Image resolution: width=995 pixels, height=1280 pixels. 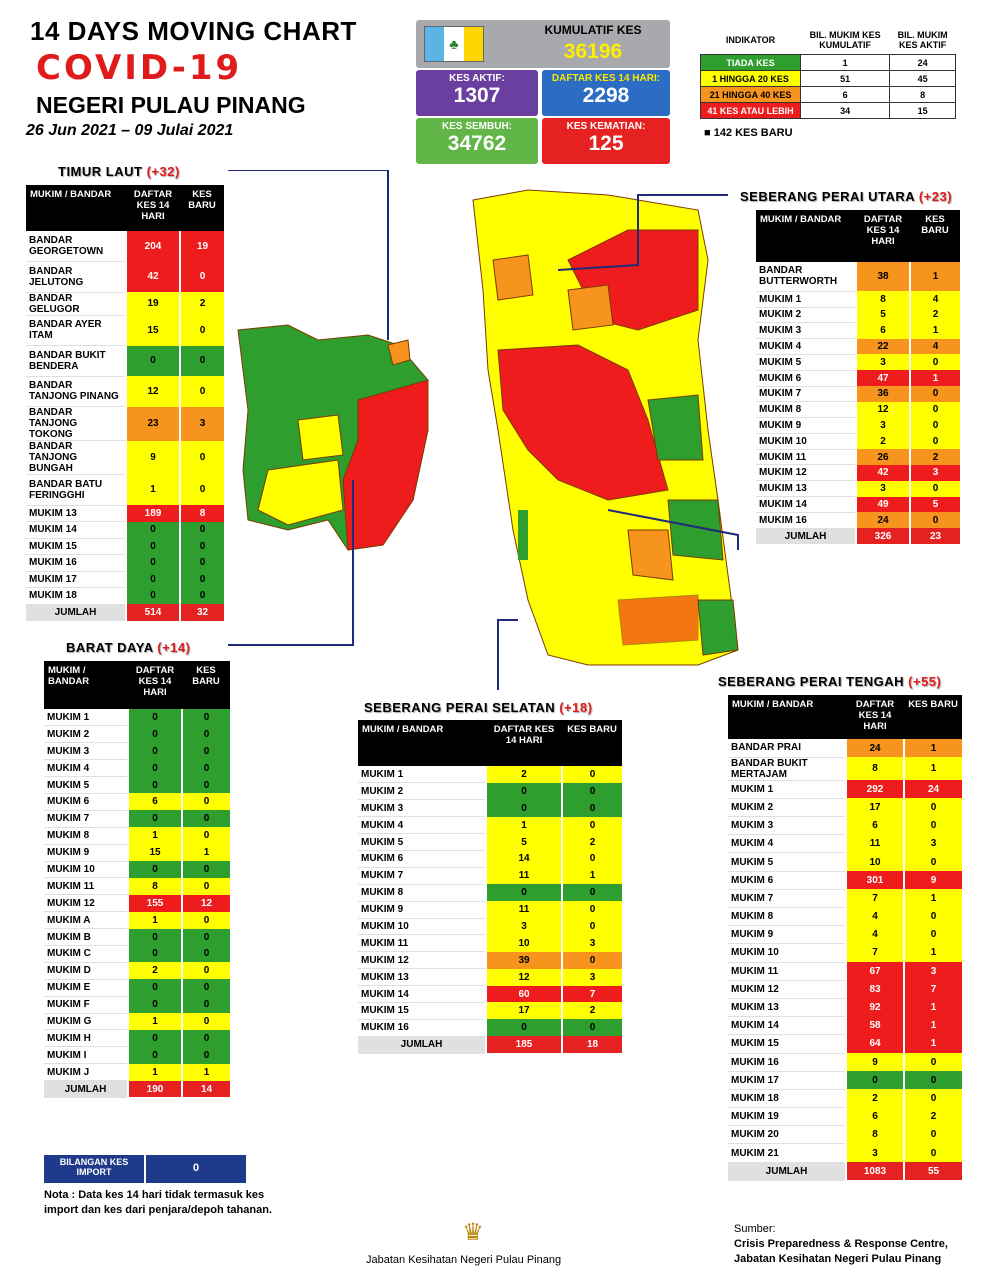 What do you see at coordinates (787, 917) in the screenshot?
I see `mukim-name: MUKIM 8` at bounding box center [787, 917].